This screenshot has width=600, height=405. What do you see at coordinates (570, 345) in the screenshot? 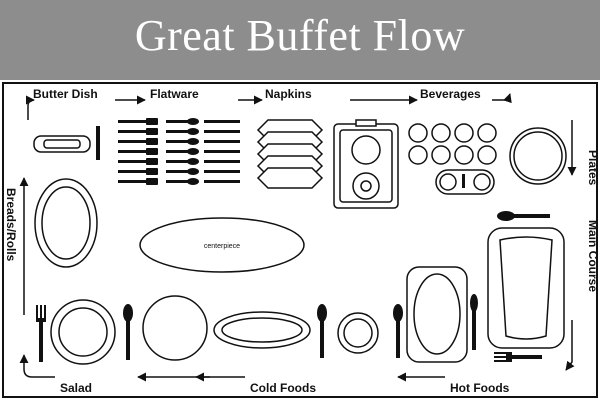
I see `arrow-down-main` at bounding box center [570, 345].